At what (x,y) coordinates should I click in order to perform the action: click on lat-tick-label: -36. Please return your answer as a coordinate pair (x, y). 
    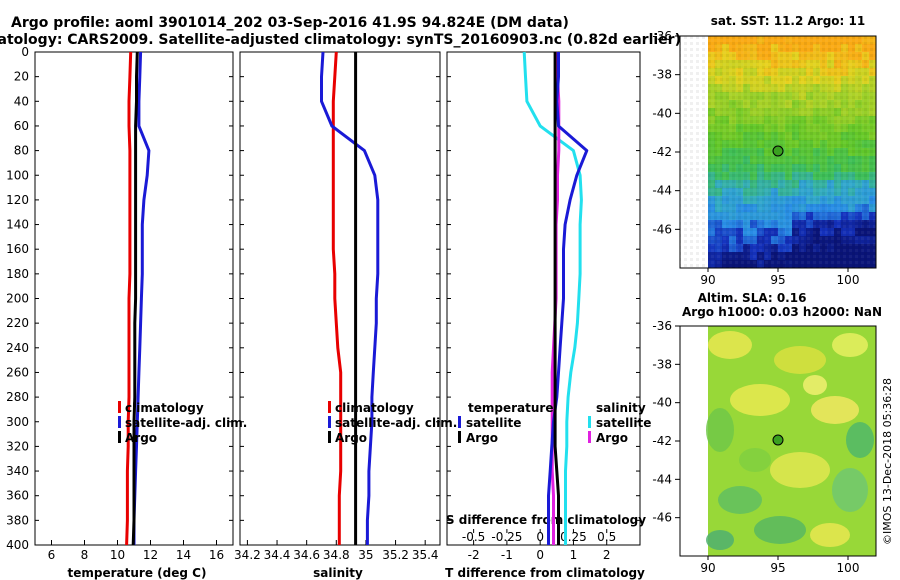
    Looking at the image, I should click on (662, 36).